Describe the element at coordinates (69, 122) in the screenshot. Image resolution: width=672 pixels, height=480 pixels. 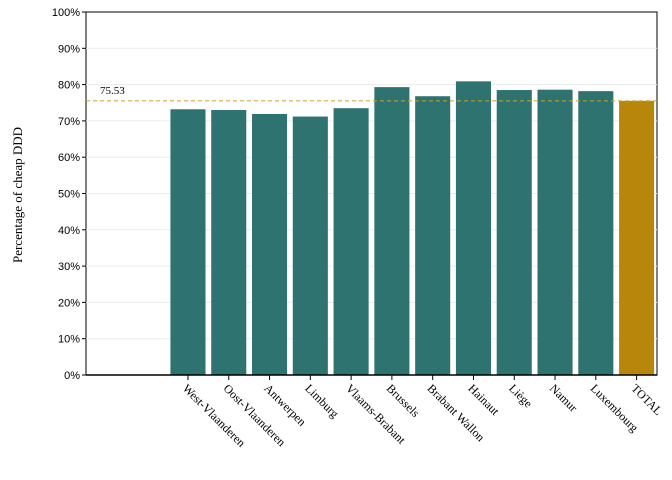
I see `y-tick-label: 70%` at that location.